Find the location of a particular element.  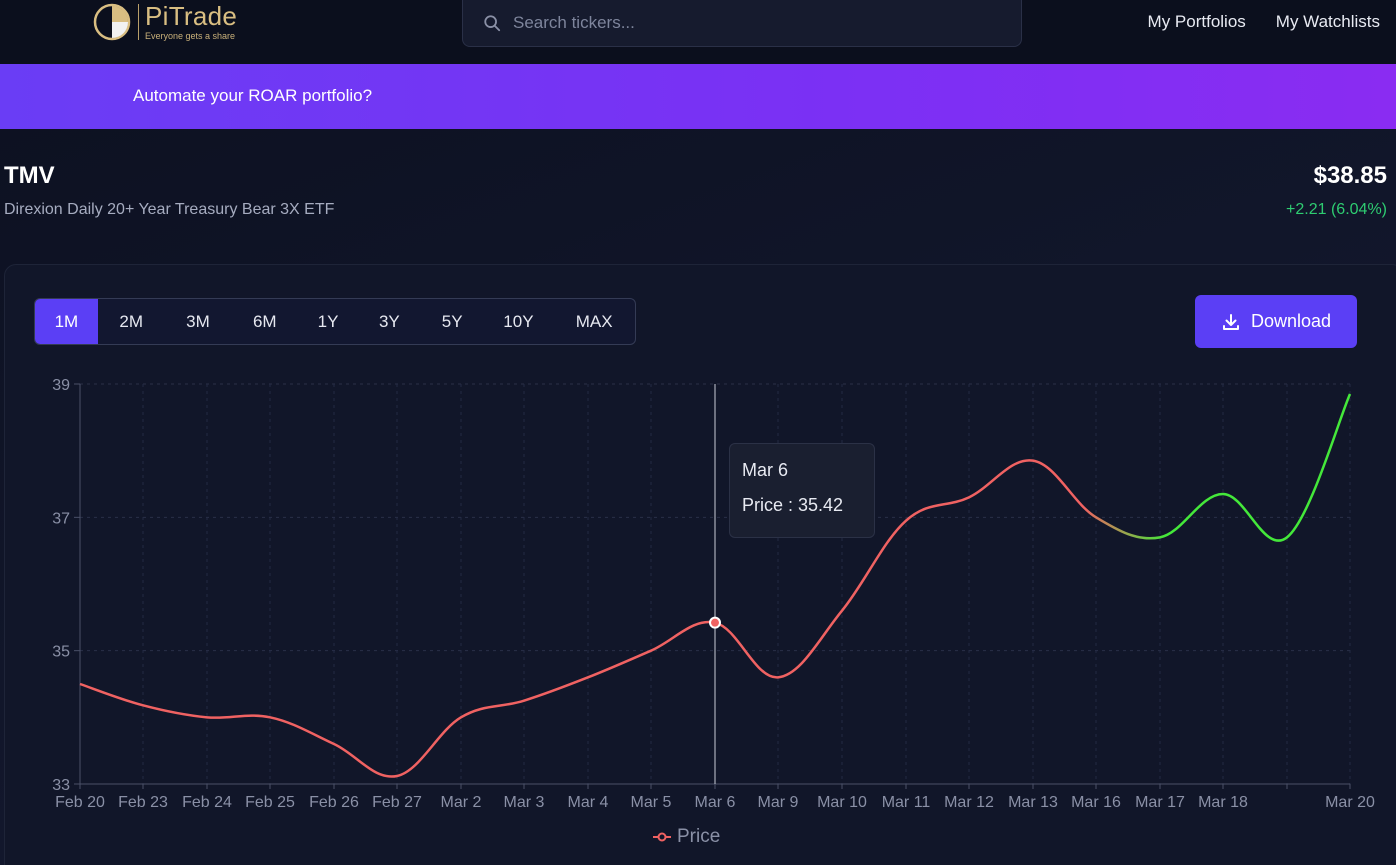

pi-logo-icon is located at coordinates (112, 22).